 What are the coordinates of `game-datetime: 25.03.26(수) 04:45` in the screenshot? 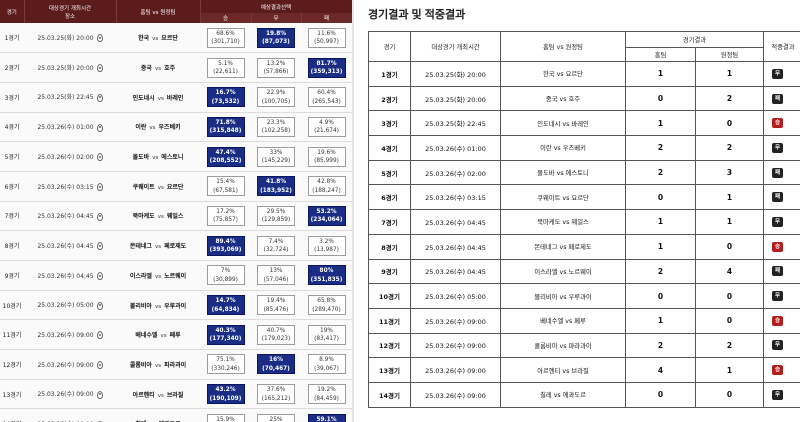 It's located at (65, 246).